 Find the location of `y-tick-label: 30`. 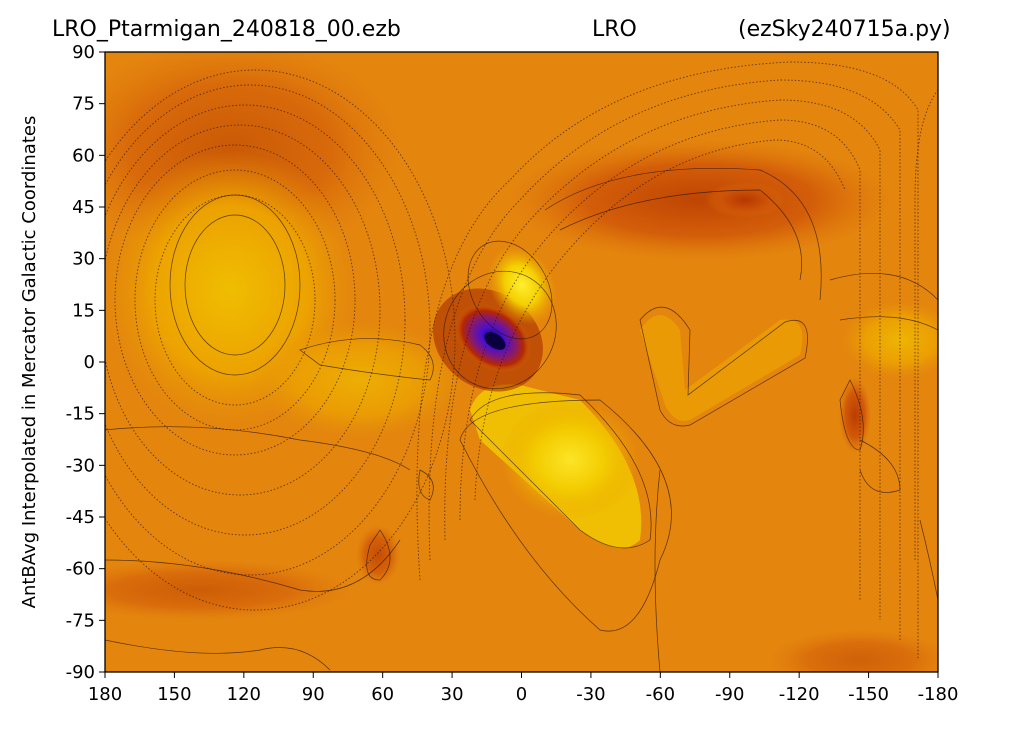

y-tick-label: 30 is located at coordinates (83, 259).